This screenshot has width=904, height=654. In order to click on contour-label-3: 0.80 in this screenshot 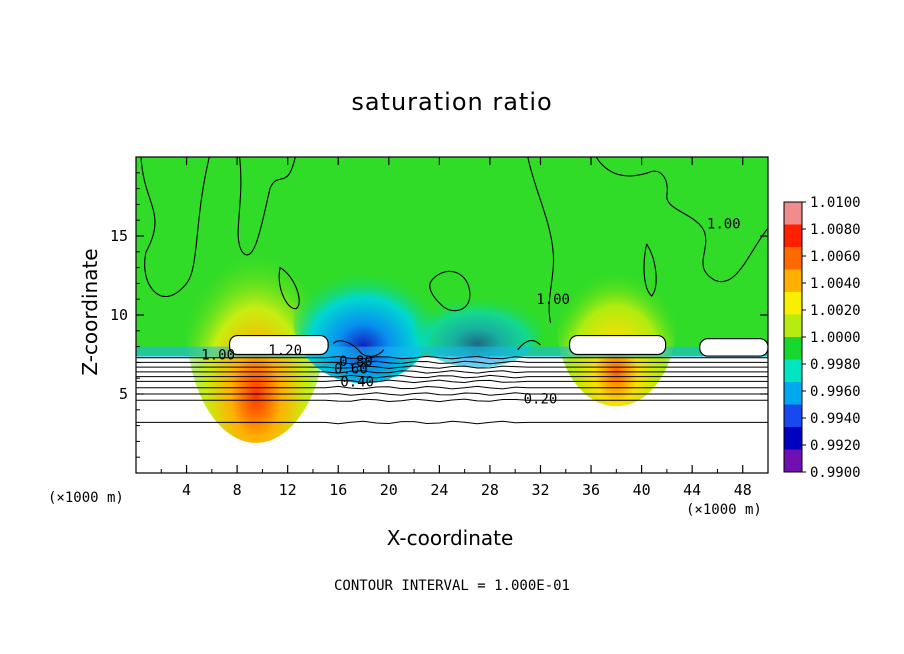, I will do `click(356, 362)`.